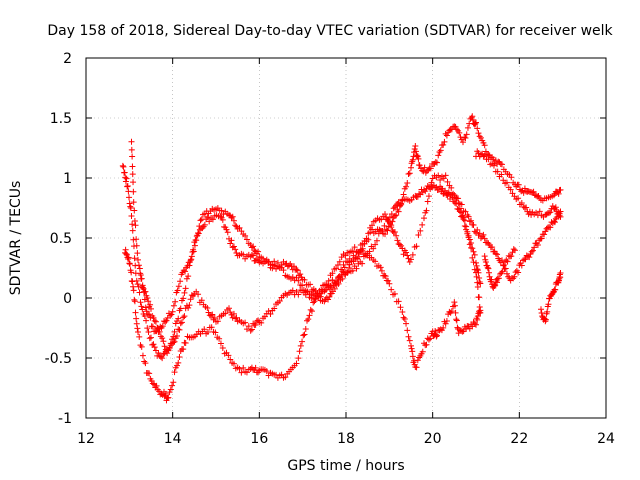 Image resolution: width=640 pixels, height=480 pixels. Describe the element at coordinates (67, 59) in the screenshot. I see `y-tick-label: 2` at that location.